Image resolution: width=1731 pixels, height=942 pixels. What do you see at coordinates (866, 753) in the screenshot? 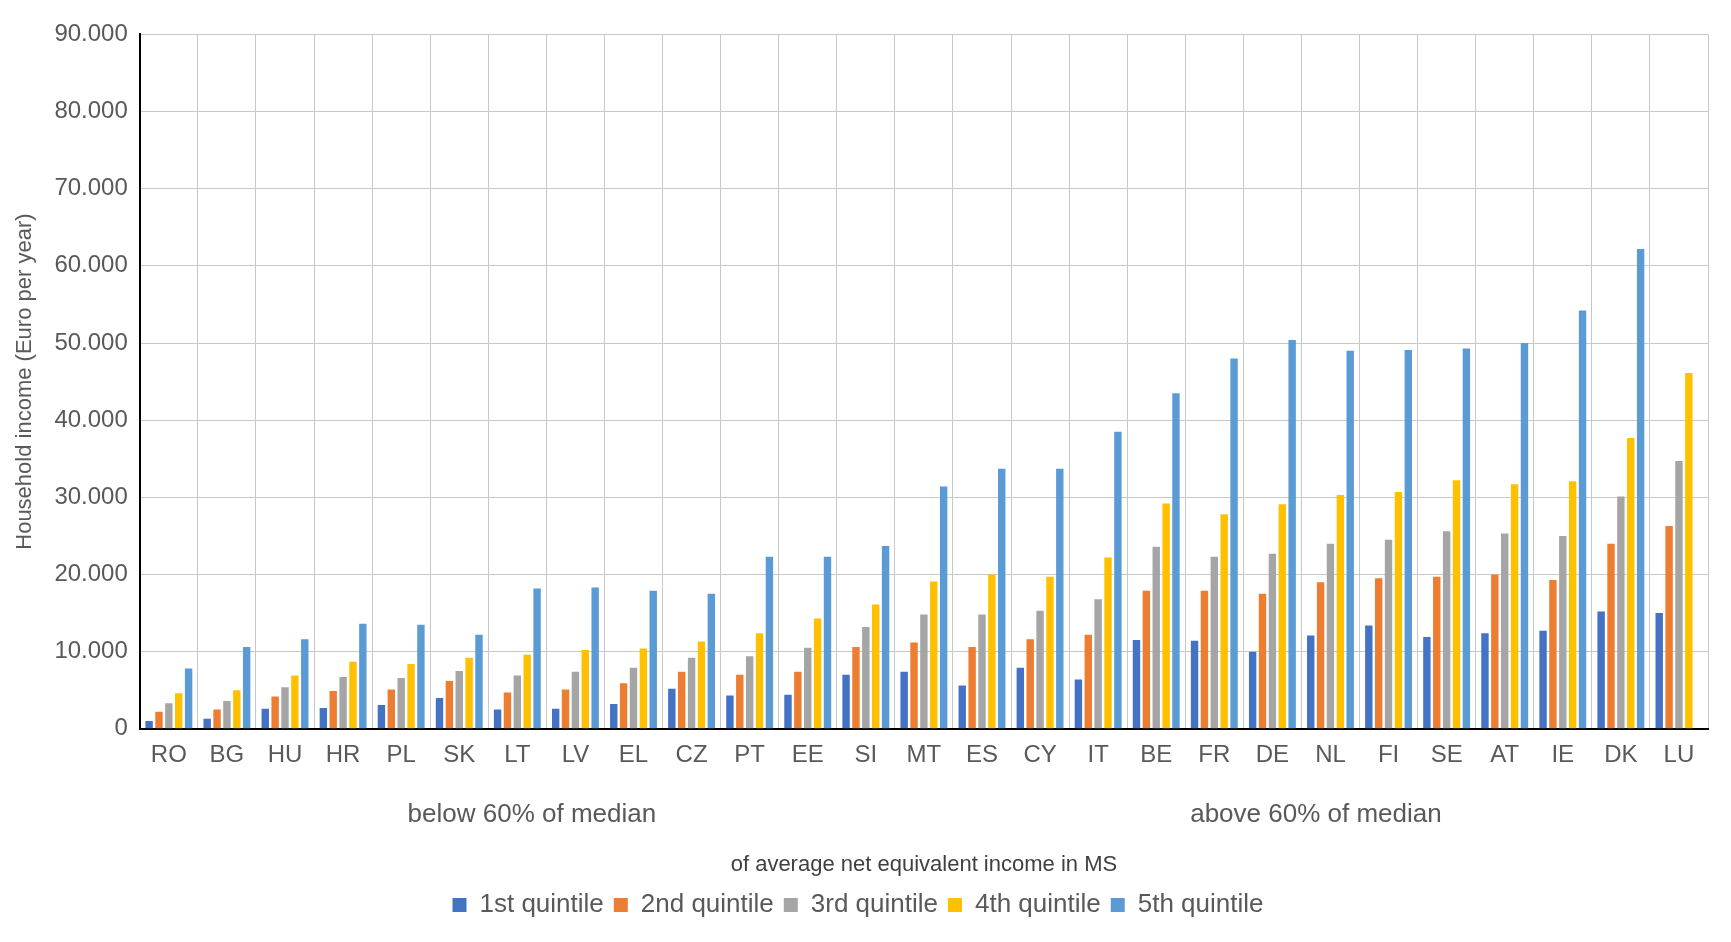
I see `x-tick-label: SI` at bounding box center [866, 753].